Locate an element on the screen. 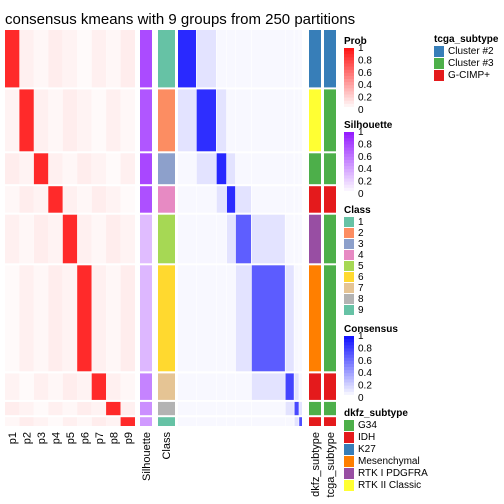 Image resolution: width=504 pixels, height=504 pixels. class-legend-title: Class is located at coordinates (357, 210).